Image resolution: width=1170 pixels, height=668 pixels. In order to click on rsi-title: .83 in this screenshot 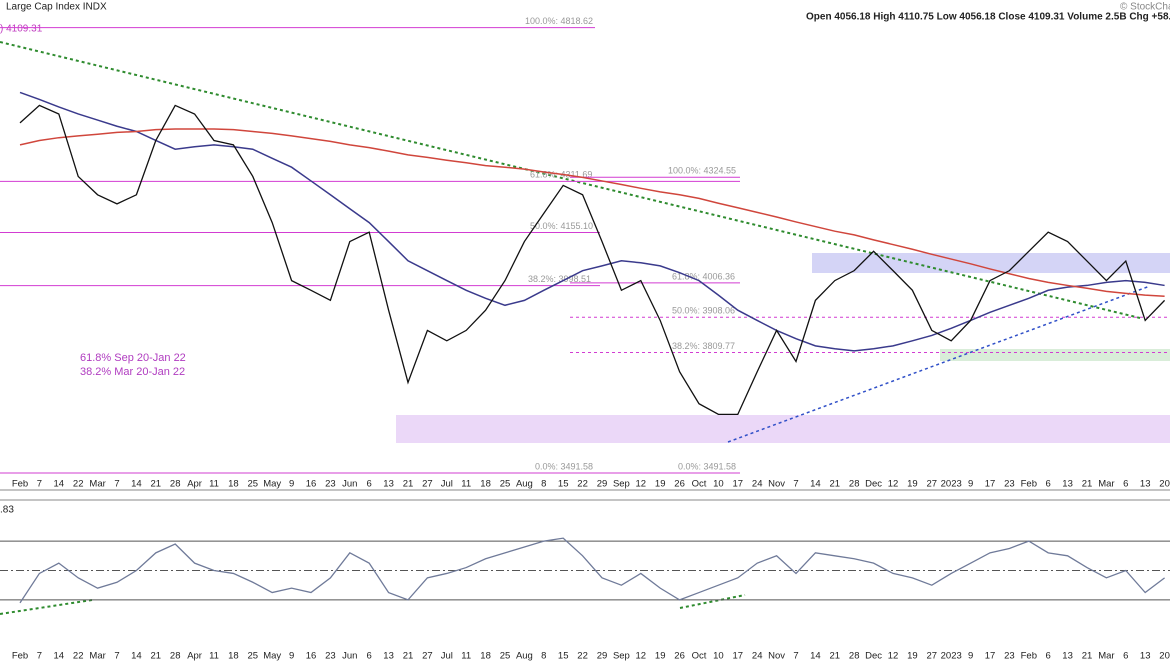, I will do `click(7, 510)`.